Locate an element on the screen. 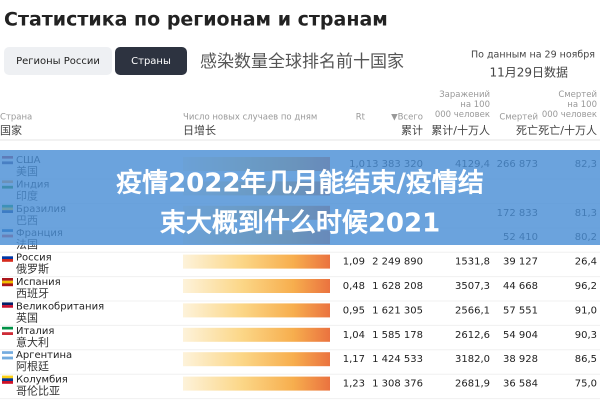 The height and width of the screenshot is (400, 600). cell-value: 0,48 is located at coordinates (354, 286).